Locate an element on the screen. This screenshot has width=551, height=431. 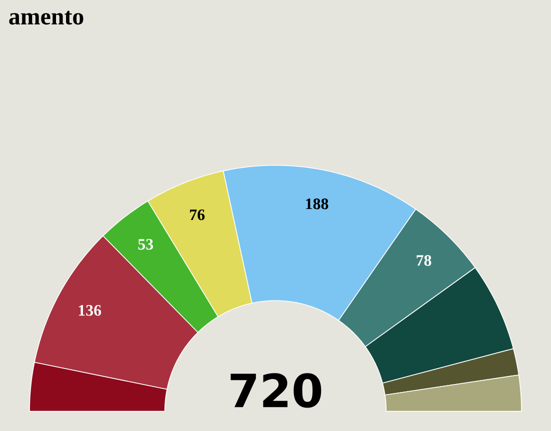
data-label: 78 is located at coordinates (424, 260).